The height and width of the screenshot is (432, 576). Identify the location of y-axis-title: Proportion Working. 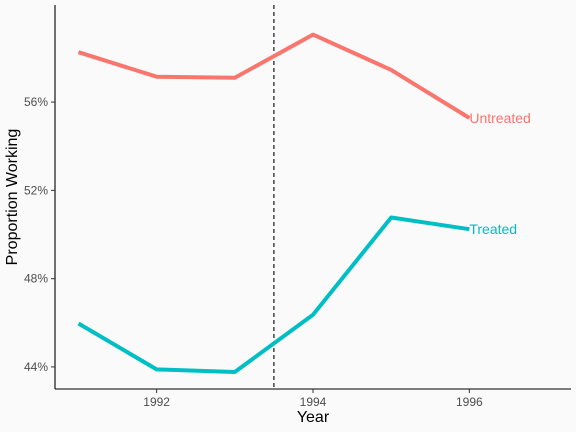
(12, 197).